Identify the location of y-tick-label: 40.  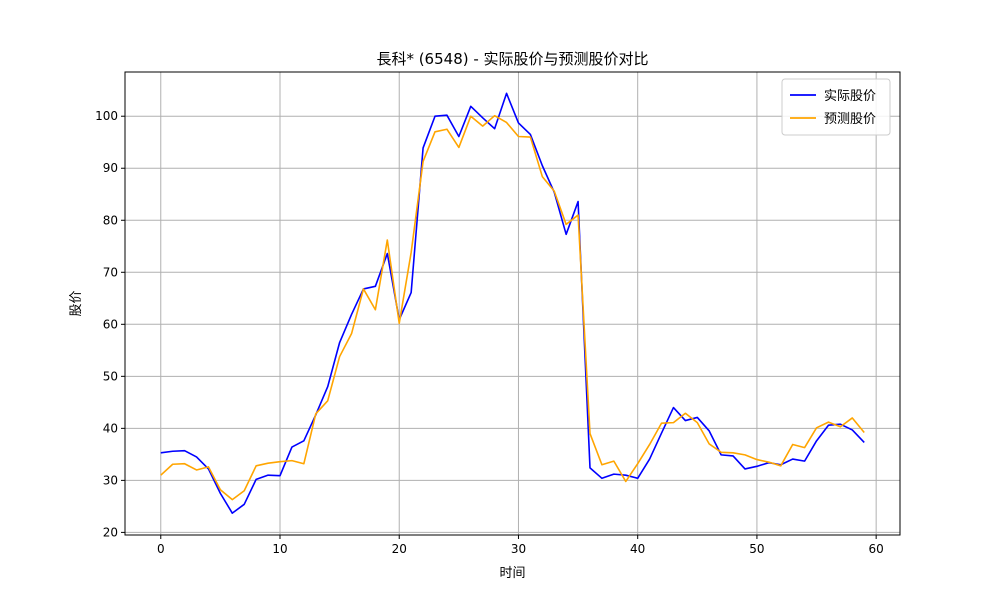
(110, 428).